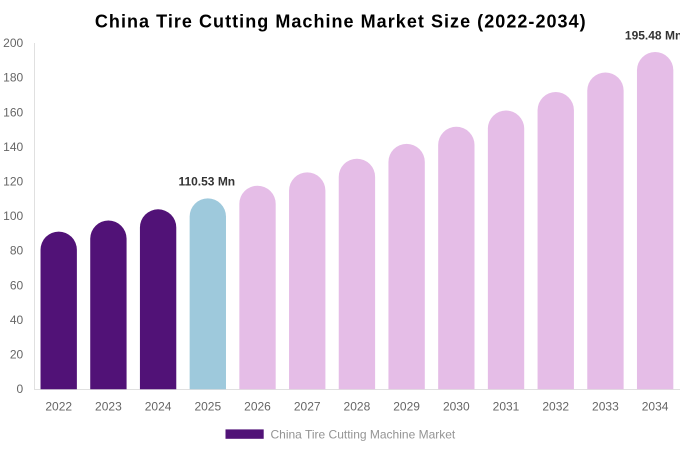  Describe the element at coordinates (13, 78) in the screenshot. I see `svg-text: 180` at that location.